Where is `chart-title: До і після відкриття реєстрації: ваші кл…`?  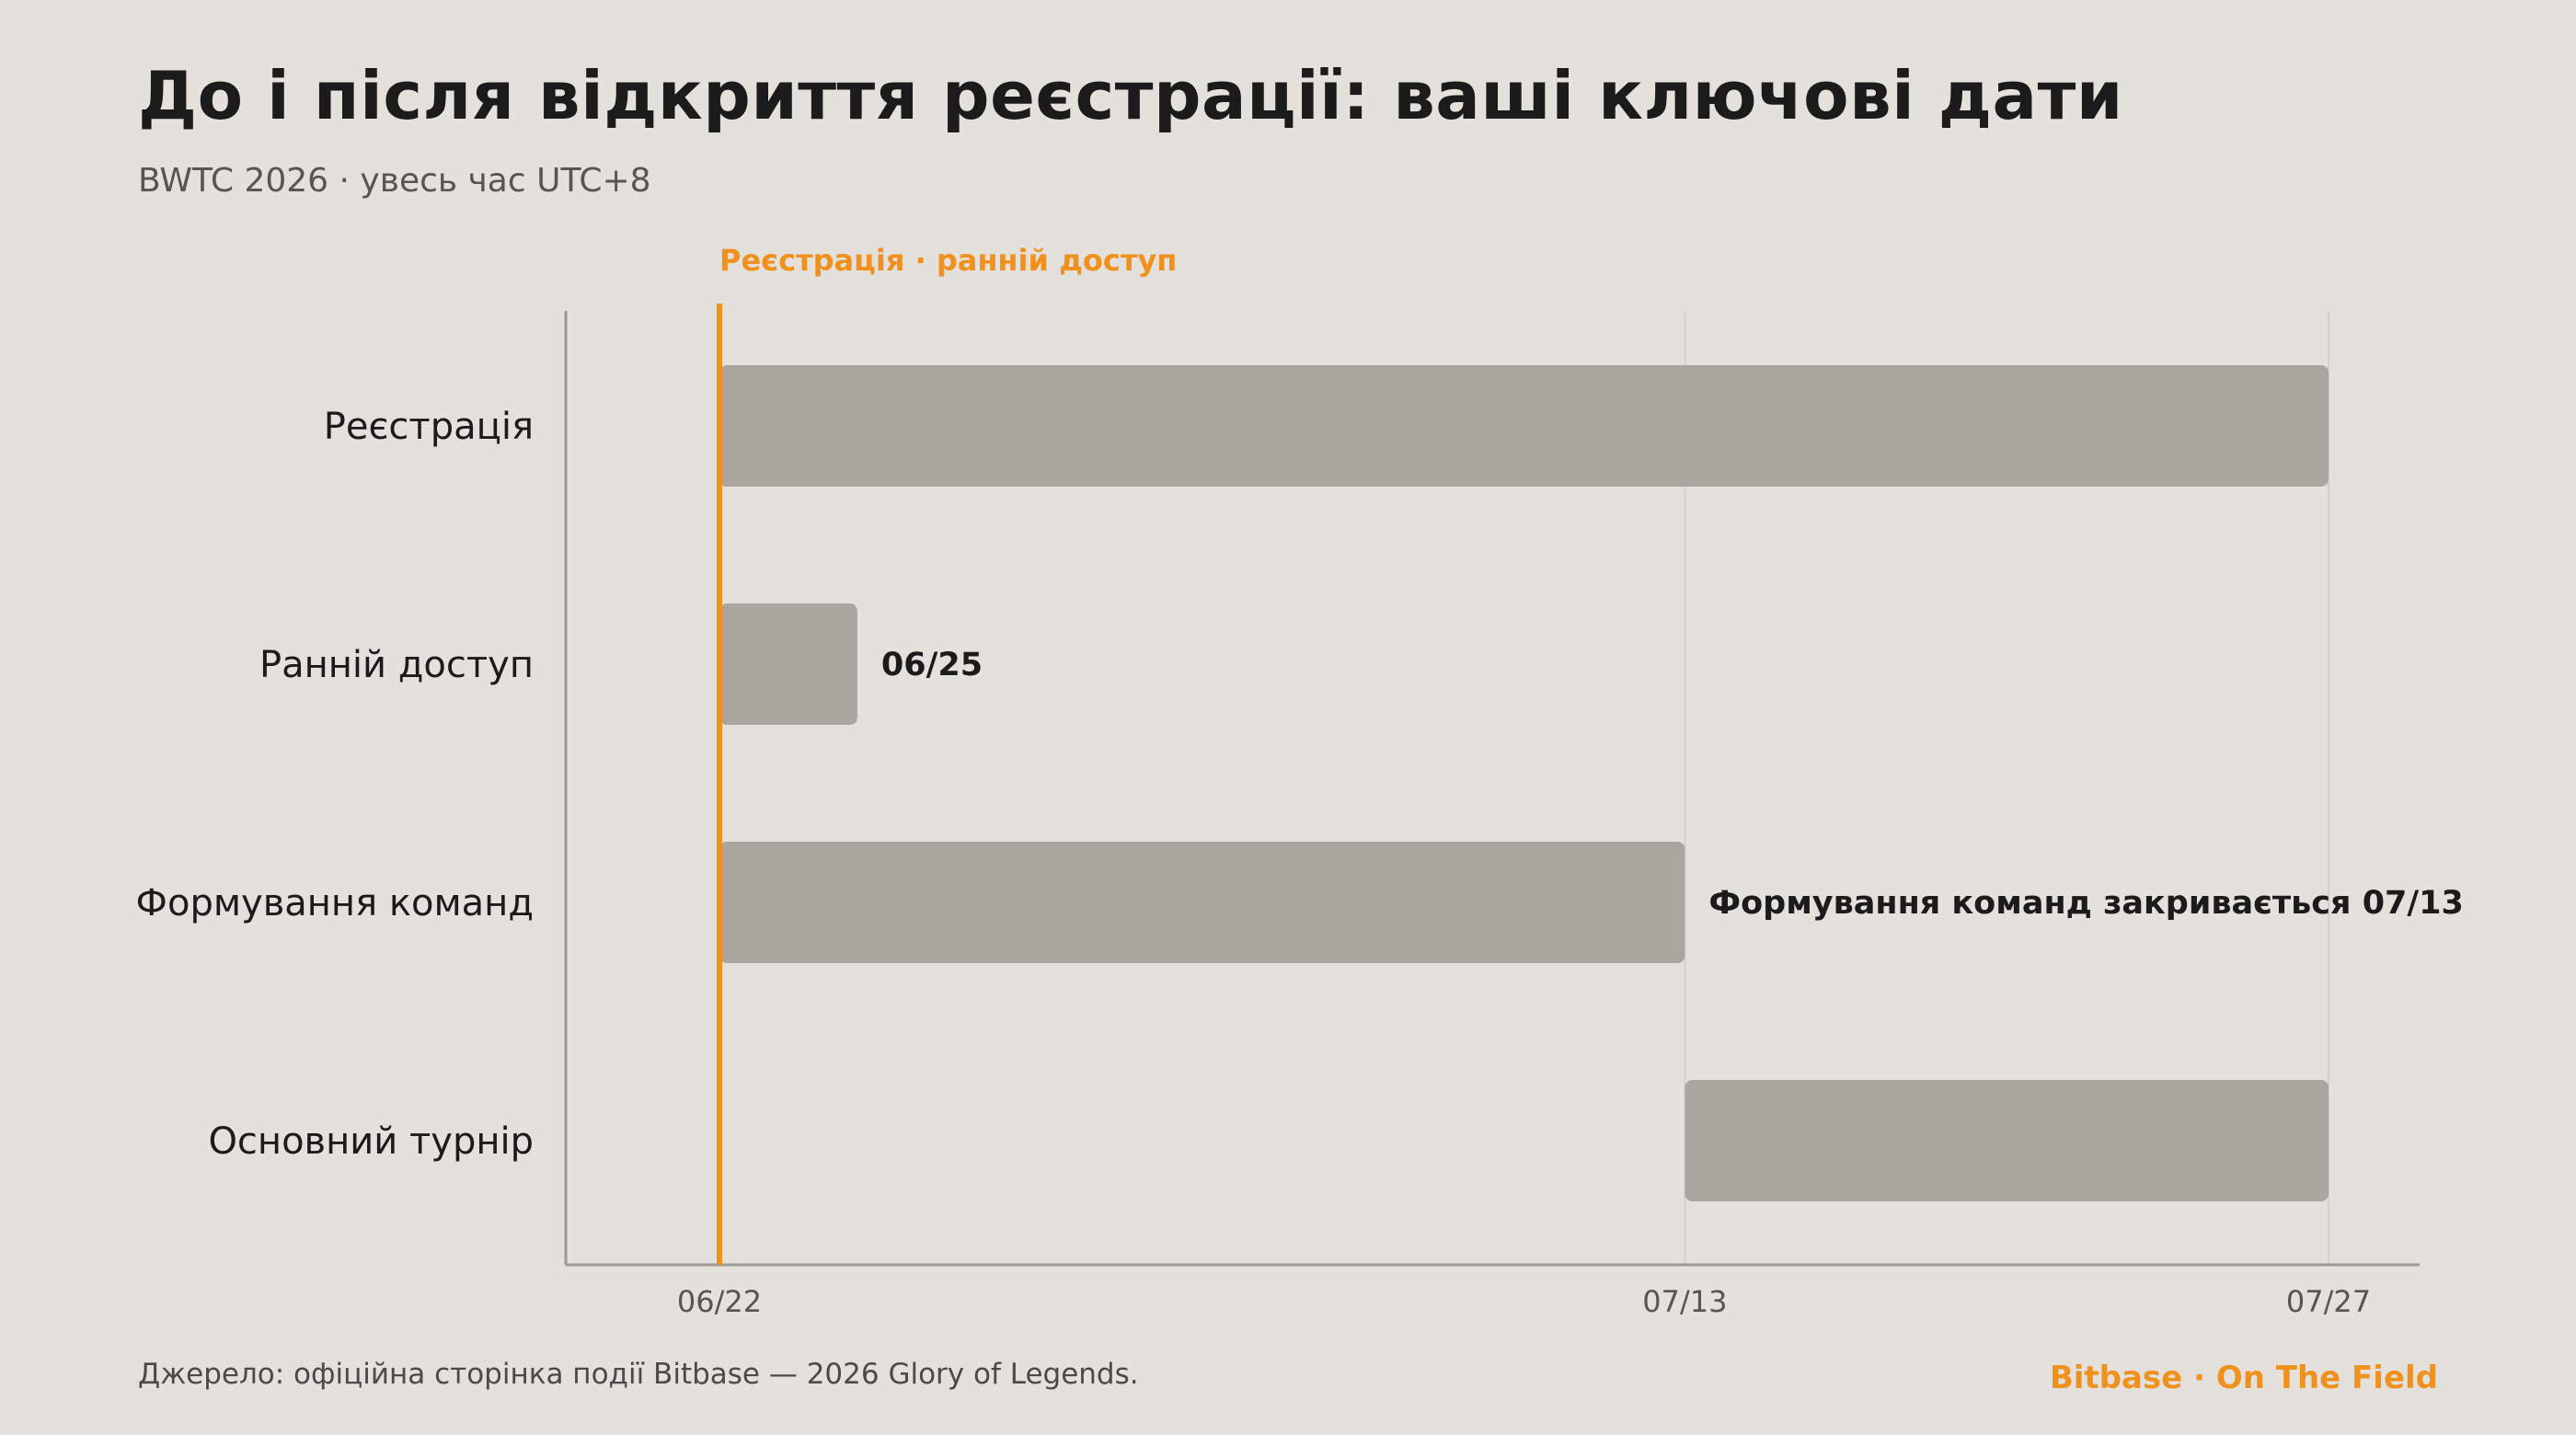 chart-title: До і після відкриття реєстрації: ваші кл… is located at coordinates (1130, 95).